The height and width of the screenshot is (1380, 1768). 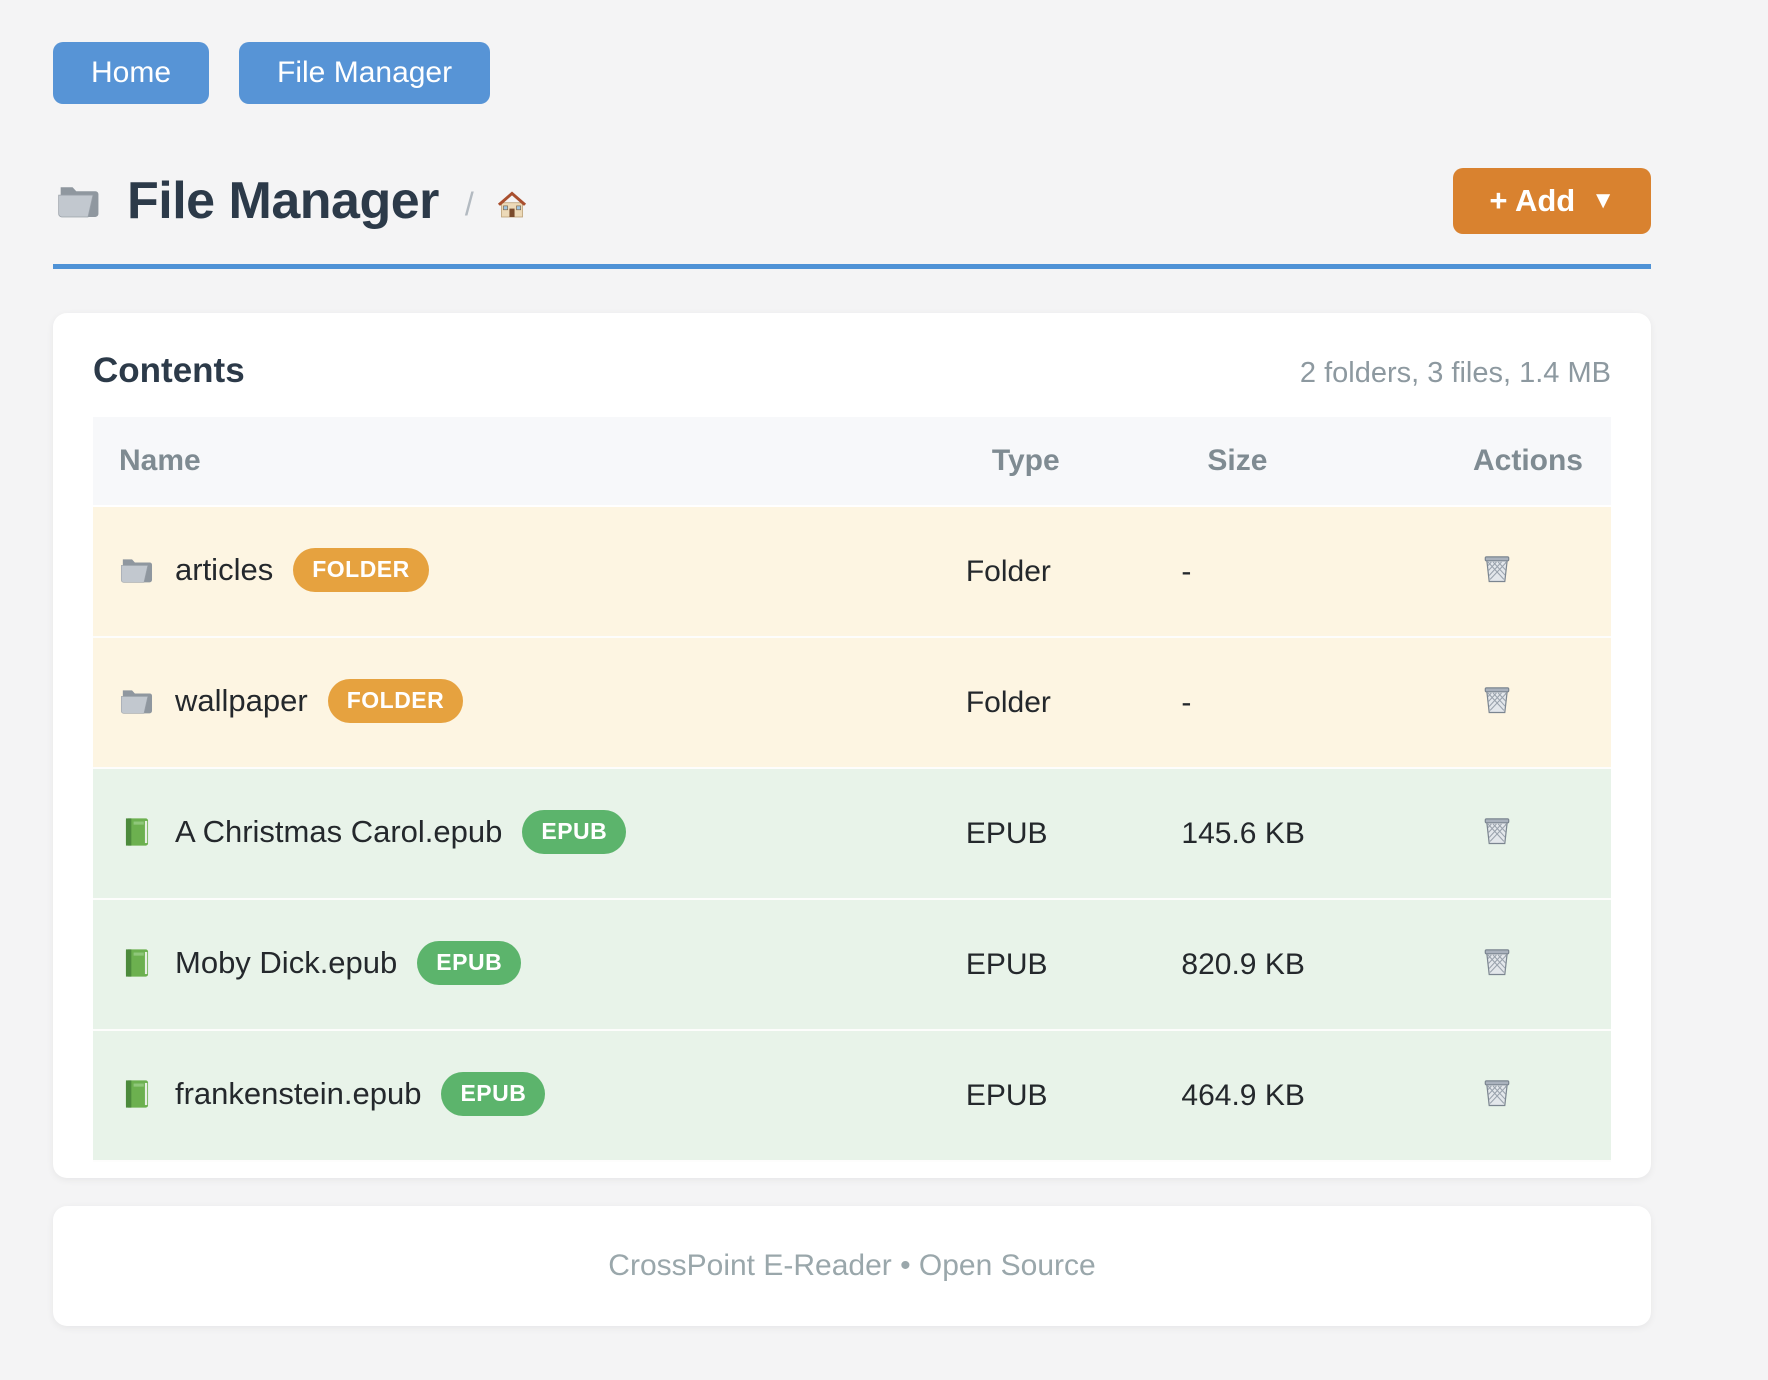 I want to click on page-header: File Manager / + Add ▼, so click(x=852, y=201).